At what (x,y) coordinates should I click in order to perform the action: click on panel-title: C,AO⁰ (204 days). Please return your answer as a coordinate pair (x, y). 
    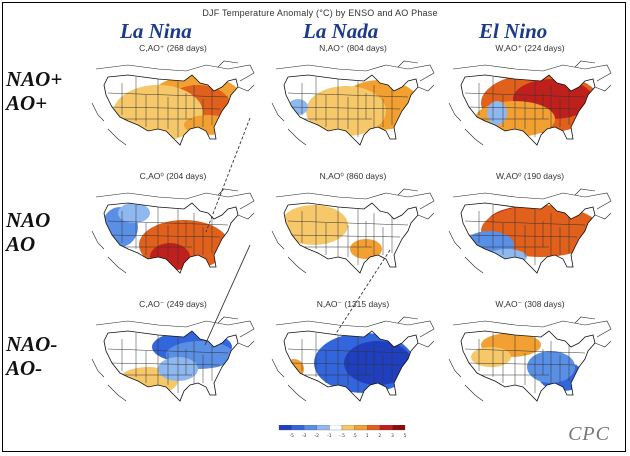
    Looking at the image, I should click on (173, 176).